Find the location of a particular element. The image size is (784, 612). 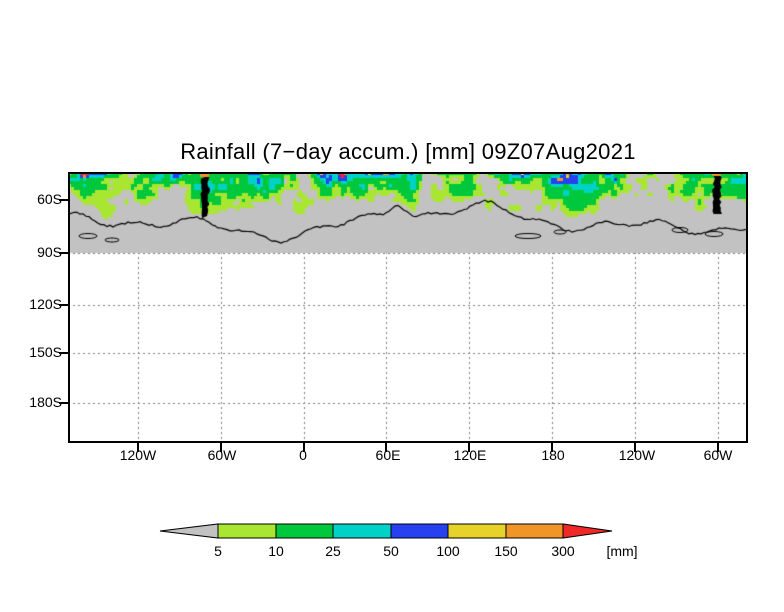

x-axis-tick-label: 60E is located at coordinates (388, 455).